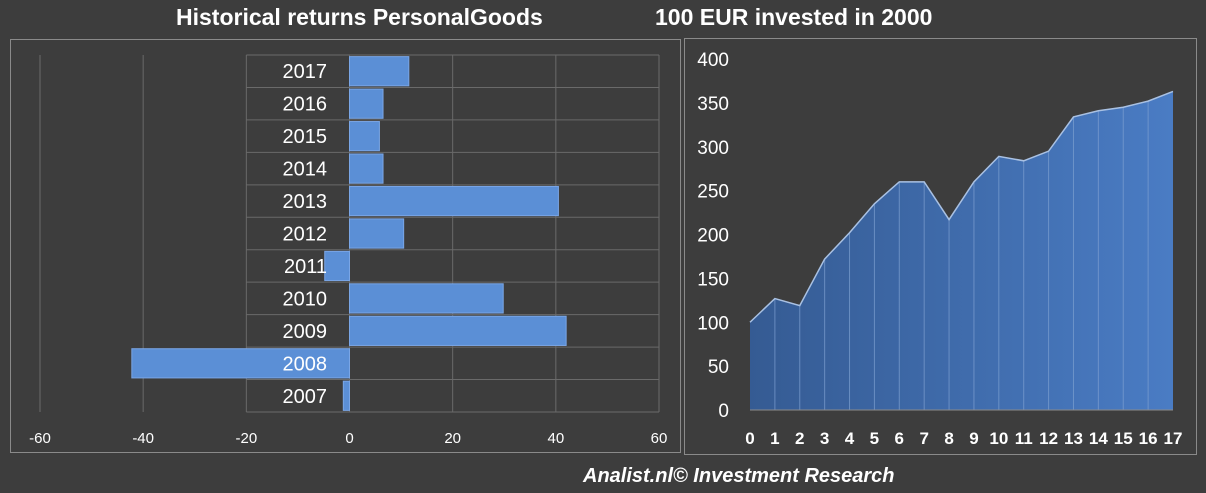 The width and height of the screenshot is (1206, 493). I want to click on returns-category-label: 2017, so click(305, 72).